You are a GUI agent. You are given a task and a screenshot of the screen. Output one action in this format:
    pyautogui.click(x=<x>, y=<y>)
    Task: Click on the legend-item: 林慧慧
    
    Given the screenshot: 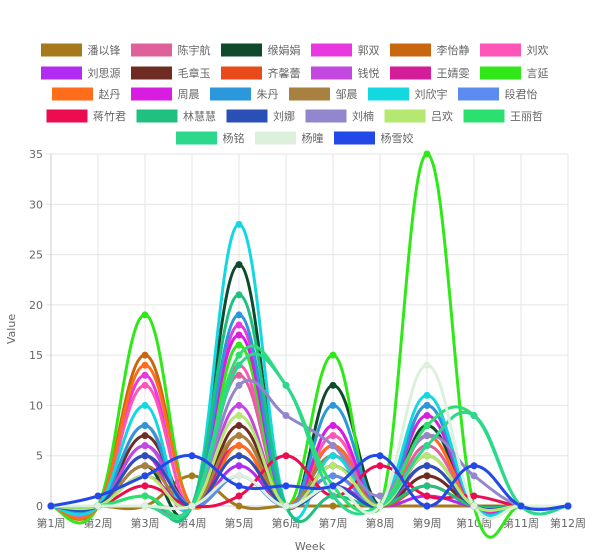 What is the action you would take?
    pyautogui.click(x=176, y=116)
    